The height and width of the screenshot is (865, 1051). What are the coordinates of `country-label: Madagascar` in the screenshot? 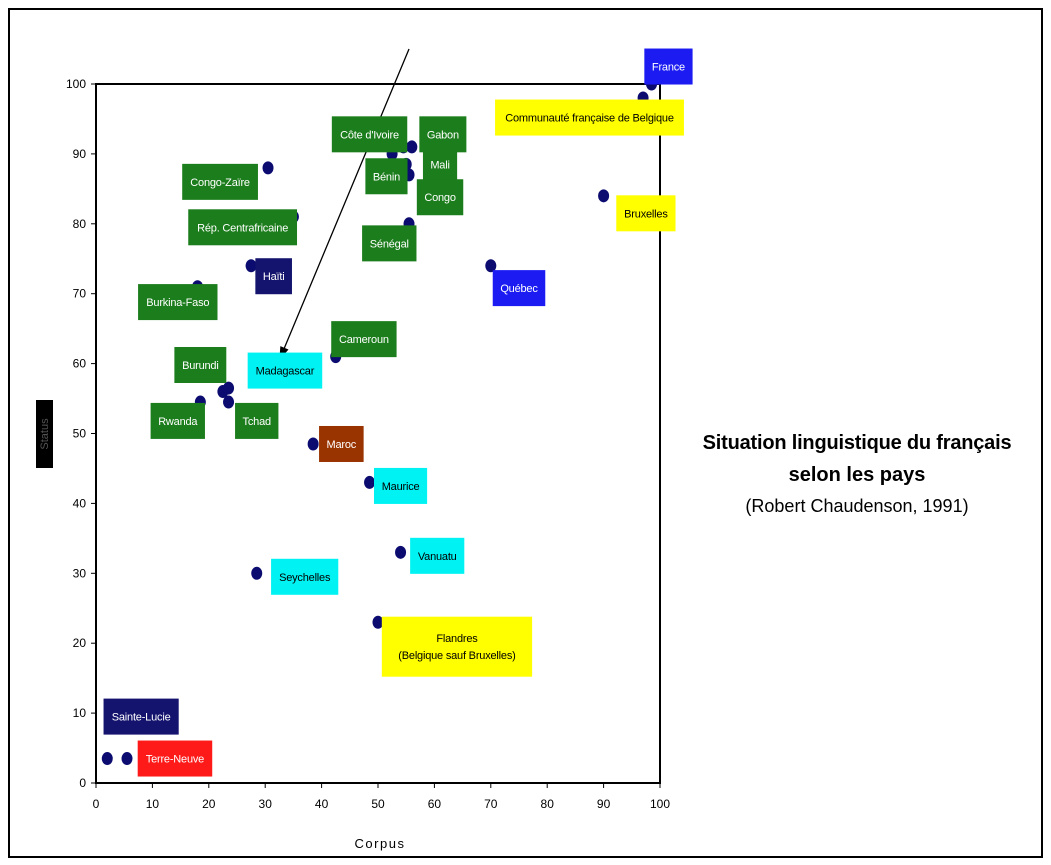 It's located at (285, 370).